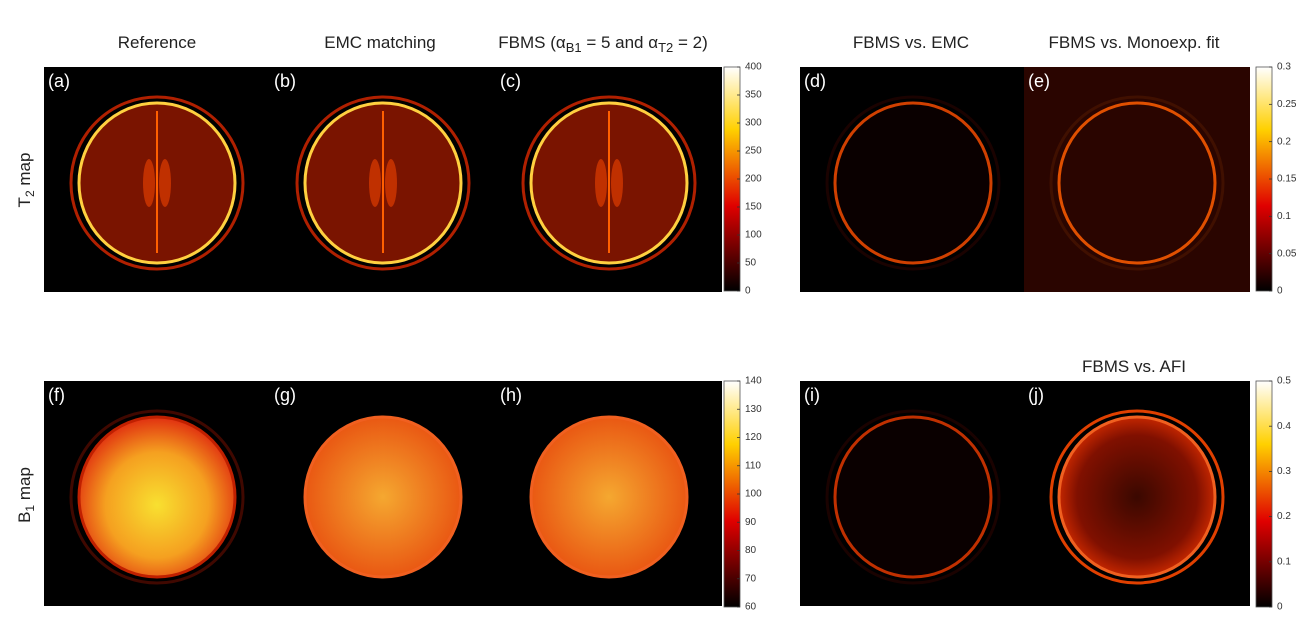  Describe the element at coordinates (753, 437) in the screenshot. I see `colorbar-tick-label: 120` at that location.